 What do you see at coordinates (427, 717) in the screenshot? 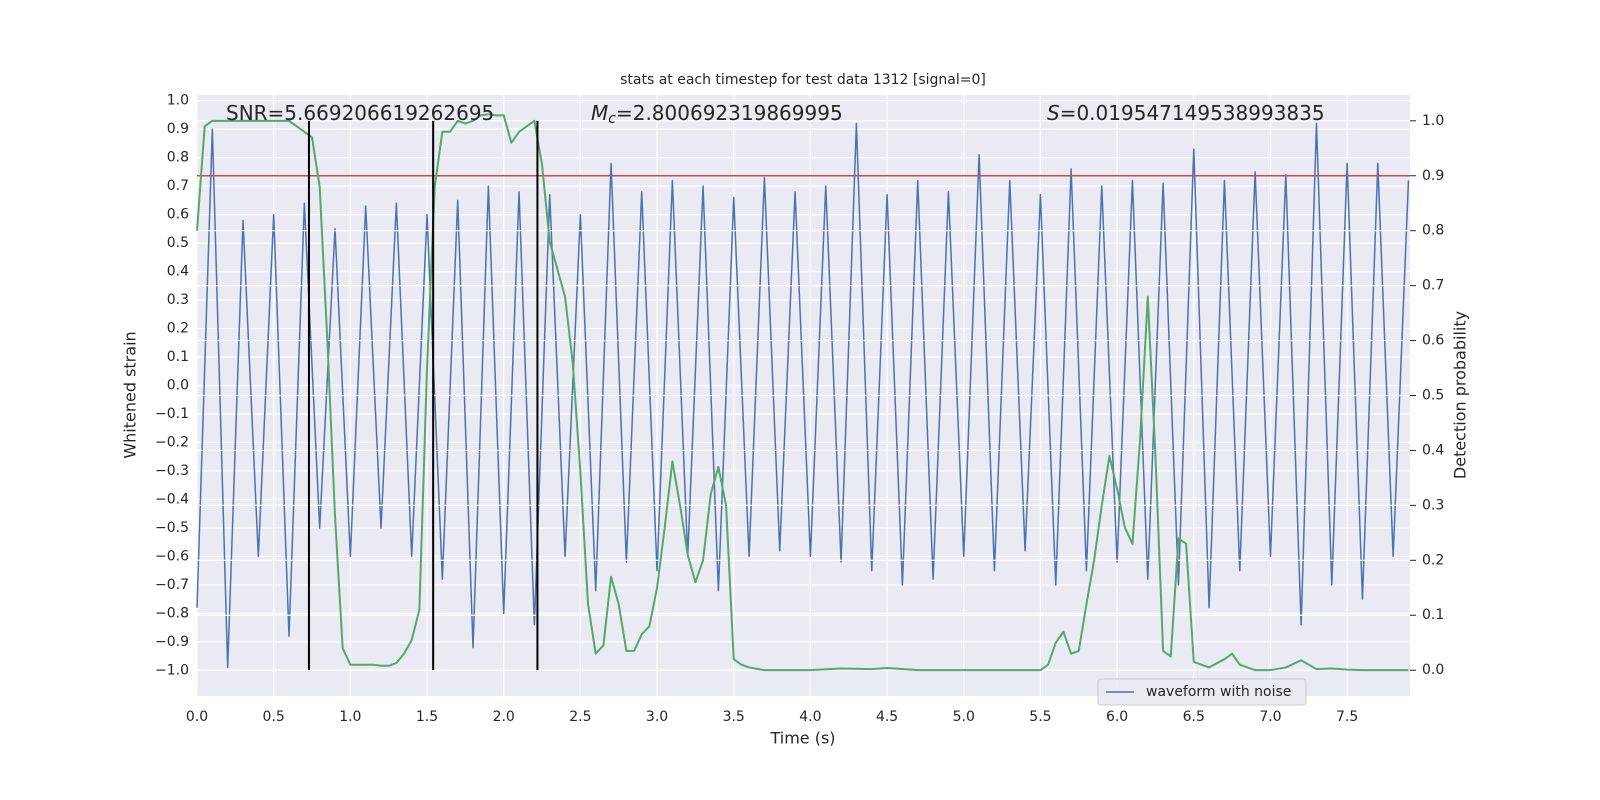
I see `x-tick-label: 1.5` at bounding box center [427, 717].